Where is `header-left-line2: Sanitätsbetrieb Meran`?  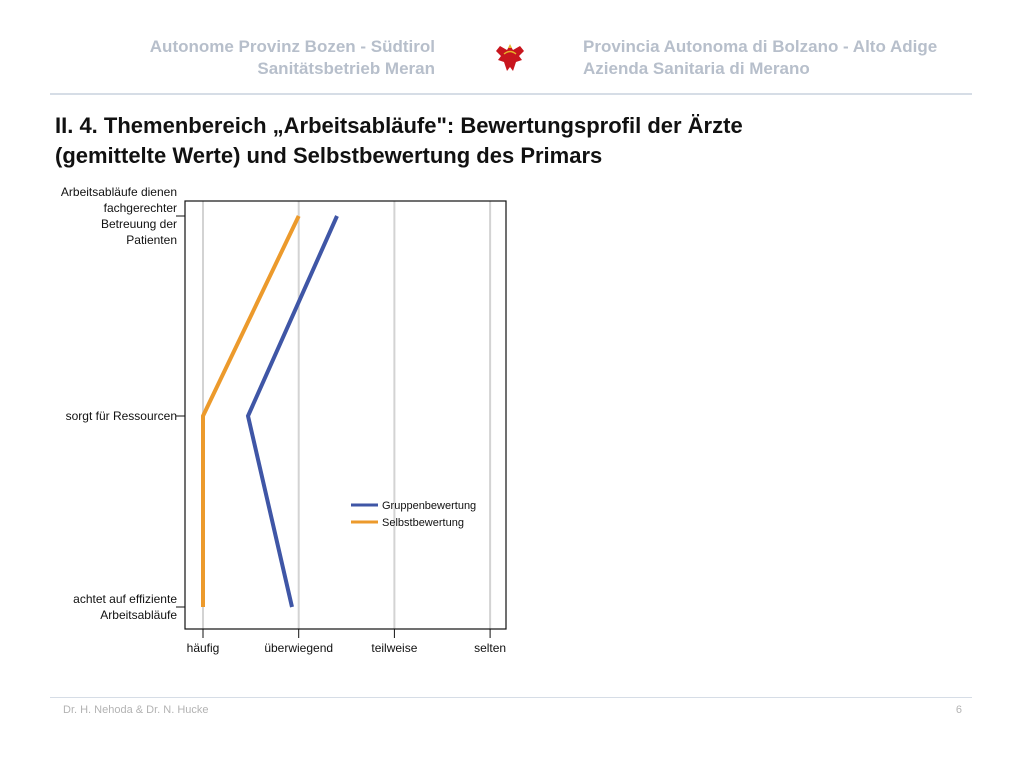
header-left-line2: Sanitätsbetrieb Meran is located at coordinates (346, 68).